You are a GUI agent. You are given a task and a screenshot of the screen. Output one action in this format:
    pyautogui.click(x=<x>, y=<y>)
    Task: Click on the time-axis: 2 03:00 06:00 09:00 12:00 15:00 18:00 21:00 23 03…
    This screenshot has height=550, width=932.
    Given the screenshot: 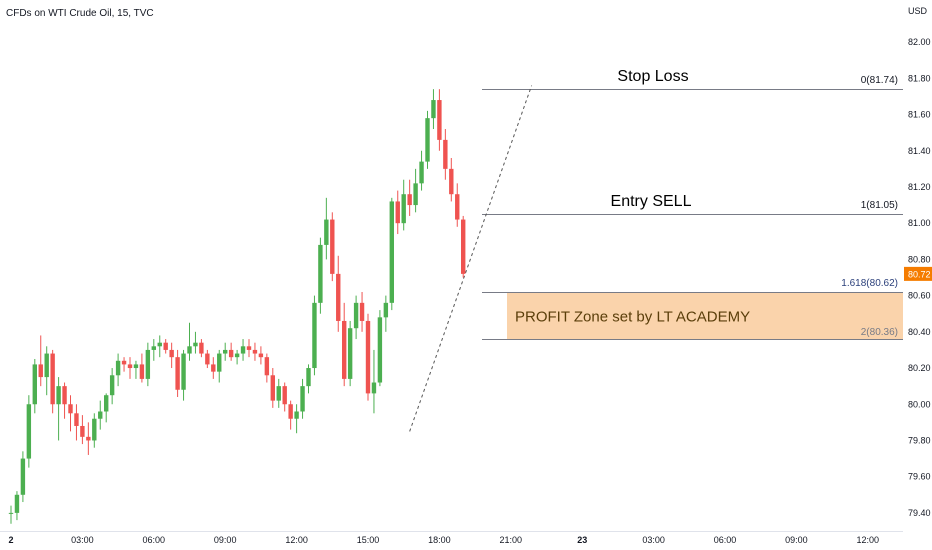 What is the action you would take?
    pyautogui.click(x=451, y=539)
    